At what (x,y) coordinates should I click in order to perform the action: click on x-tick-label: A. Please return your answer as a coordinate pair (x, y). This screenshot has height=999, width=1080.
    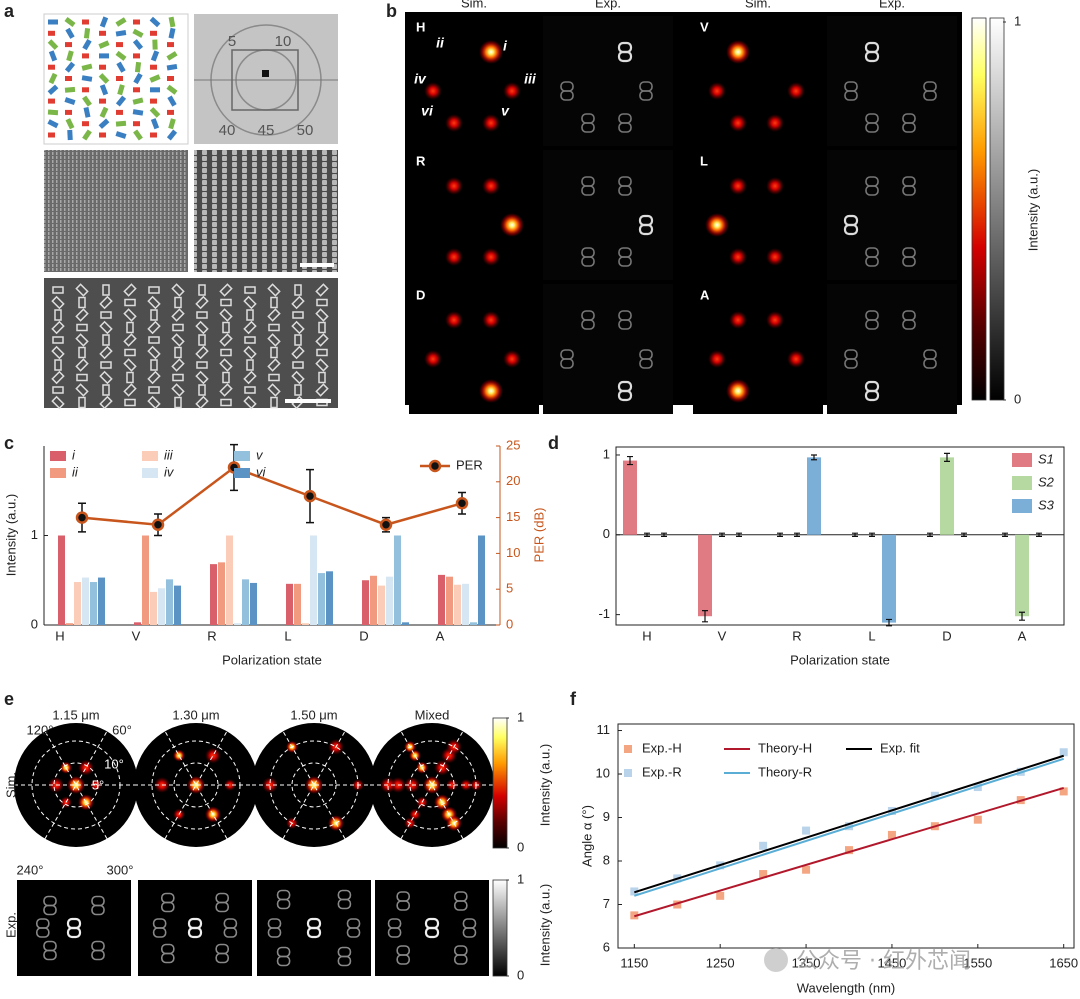
    Looking at the image, I should click on (440, 635).